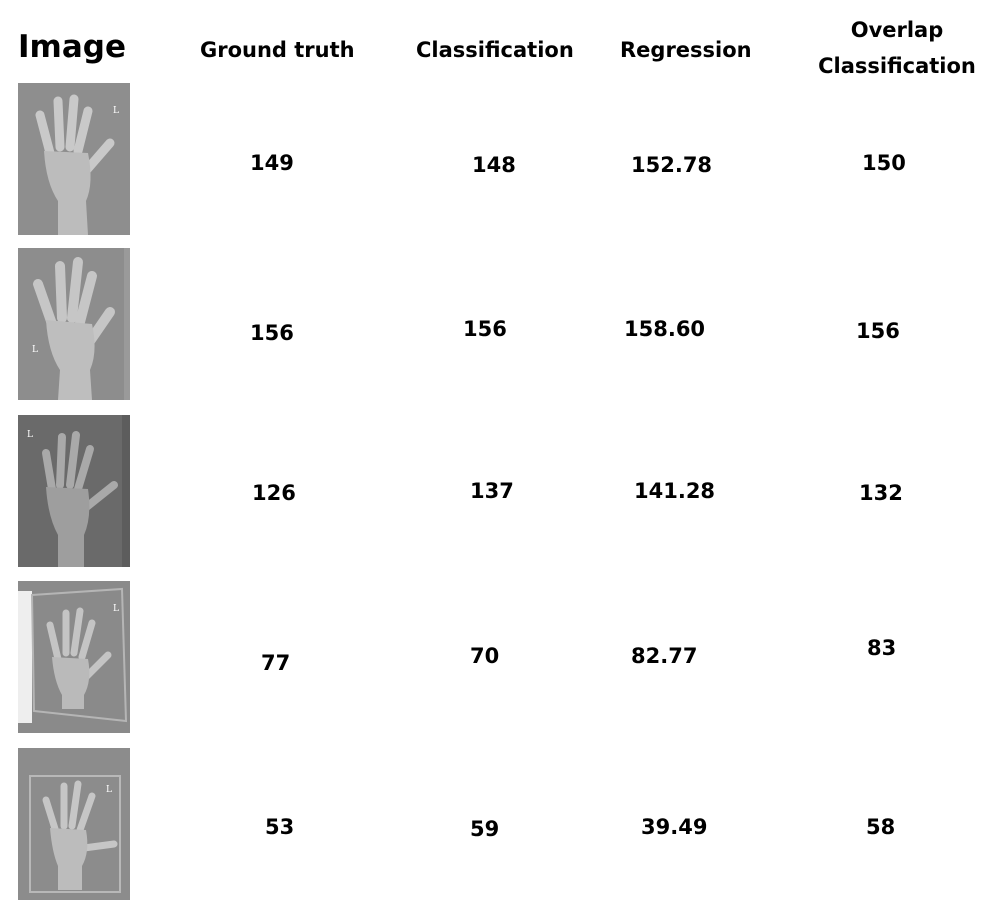 The image size is (993, 900). I want to click on row2-ground-truth: 156, so click(272, 333).